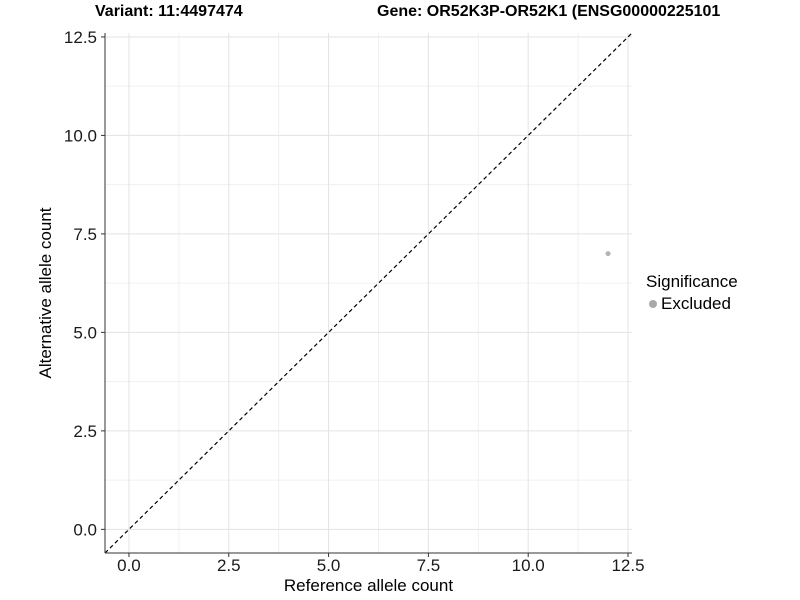 This screenshot has height=600, width=800. What do you see at coordinates (692, 293) in the screenshot?
I see `legend: Significance Excluded` at bounding box center [692, 293].